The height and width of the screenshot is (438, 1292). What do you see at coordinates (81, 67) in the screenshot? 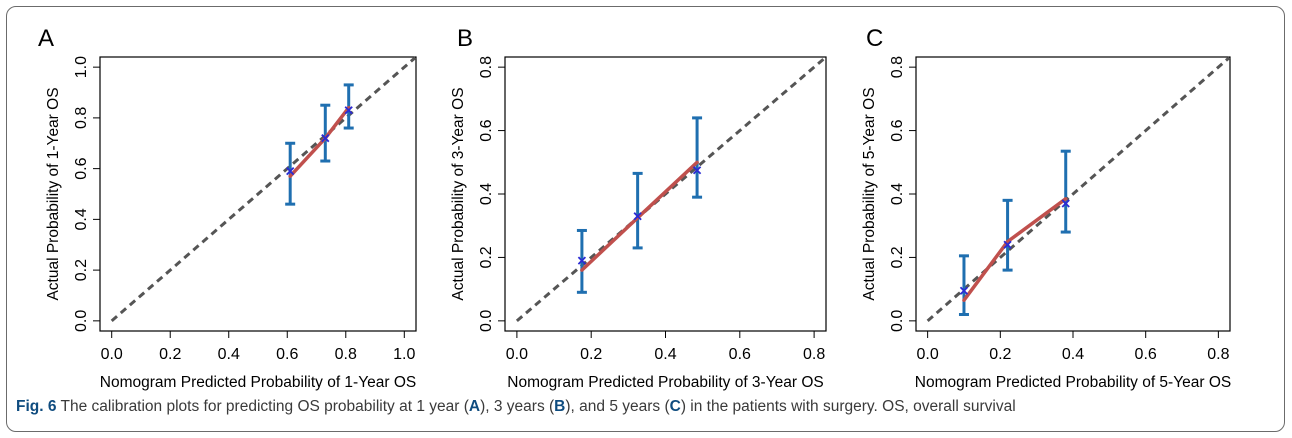
I see `y-tick-label: 1.0` at bounding box center [81, 67].